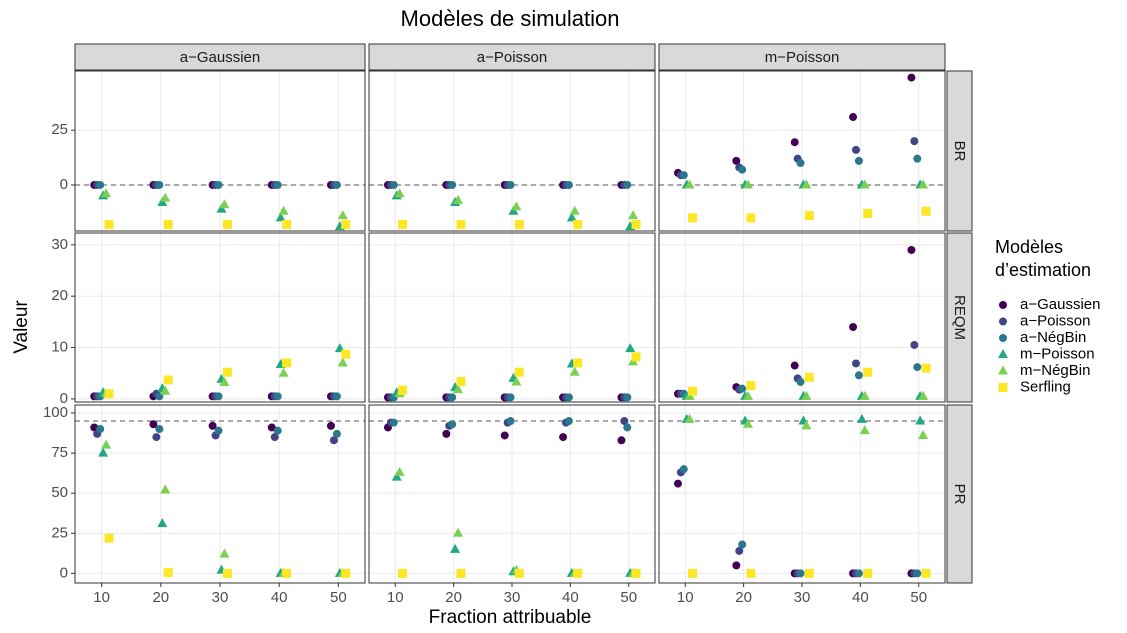  I want to click on y-tick-label: 100, so click(55, 412).